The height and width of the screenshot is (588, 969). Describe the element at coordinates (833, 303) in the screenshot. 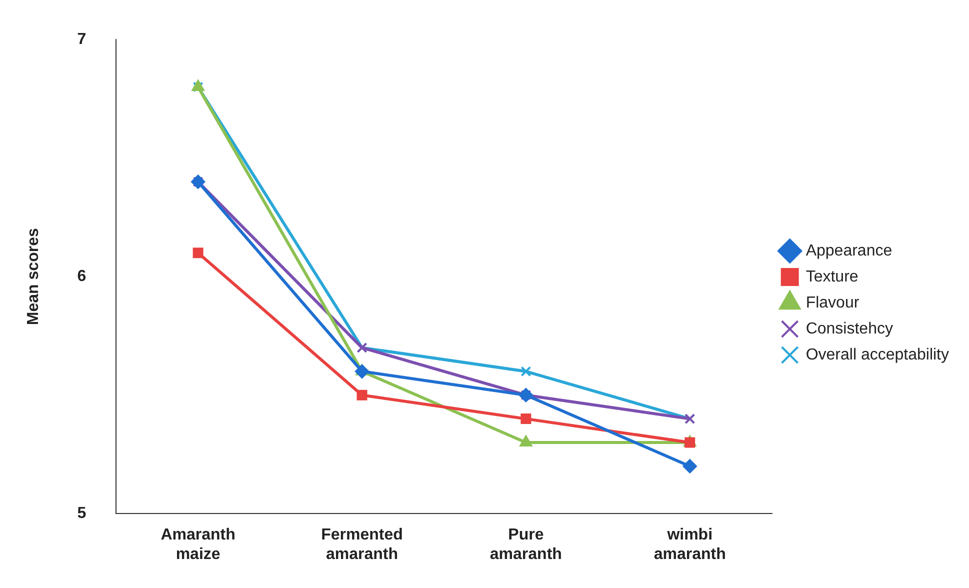

I see `legend-label: Flavour` at that location.